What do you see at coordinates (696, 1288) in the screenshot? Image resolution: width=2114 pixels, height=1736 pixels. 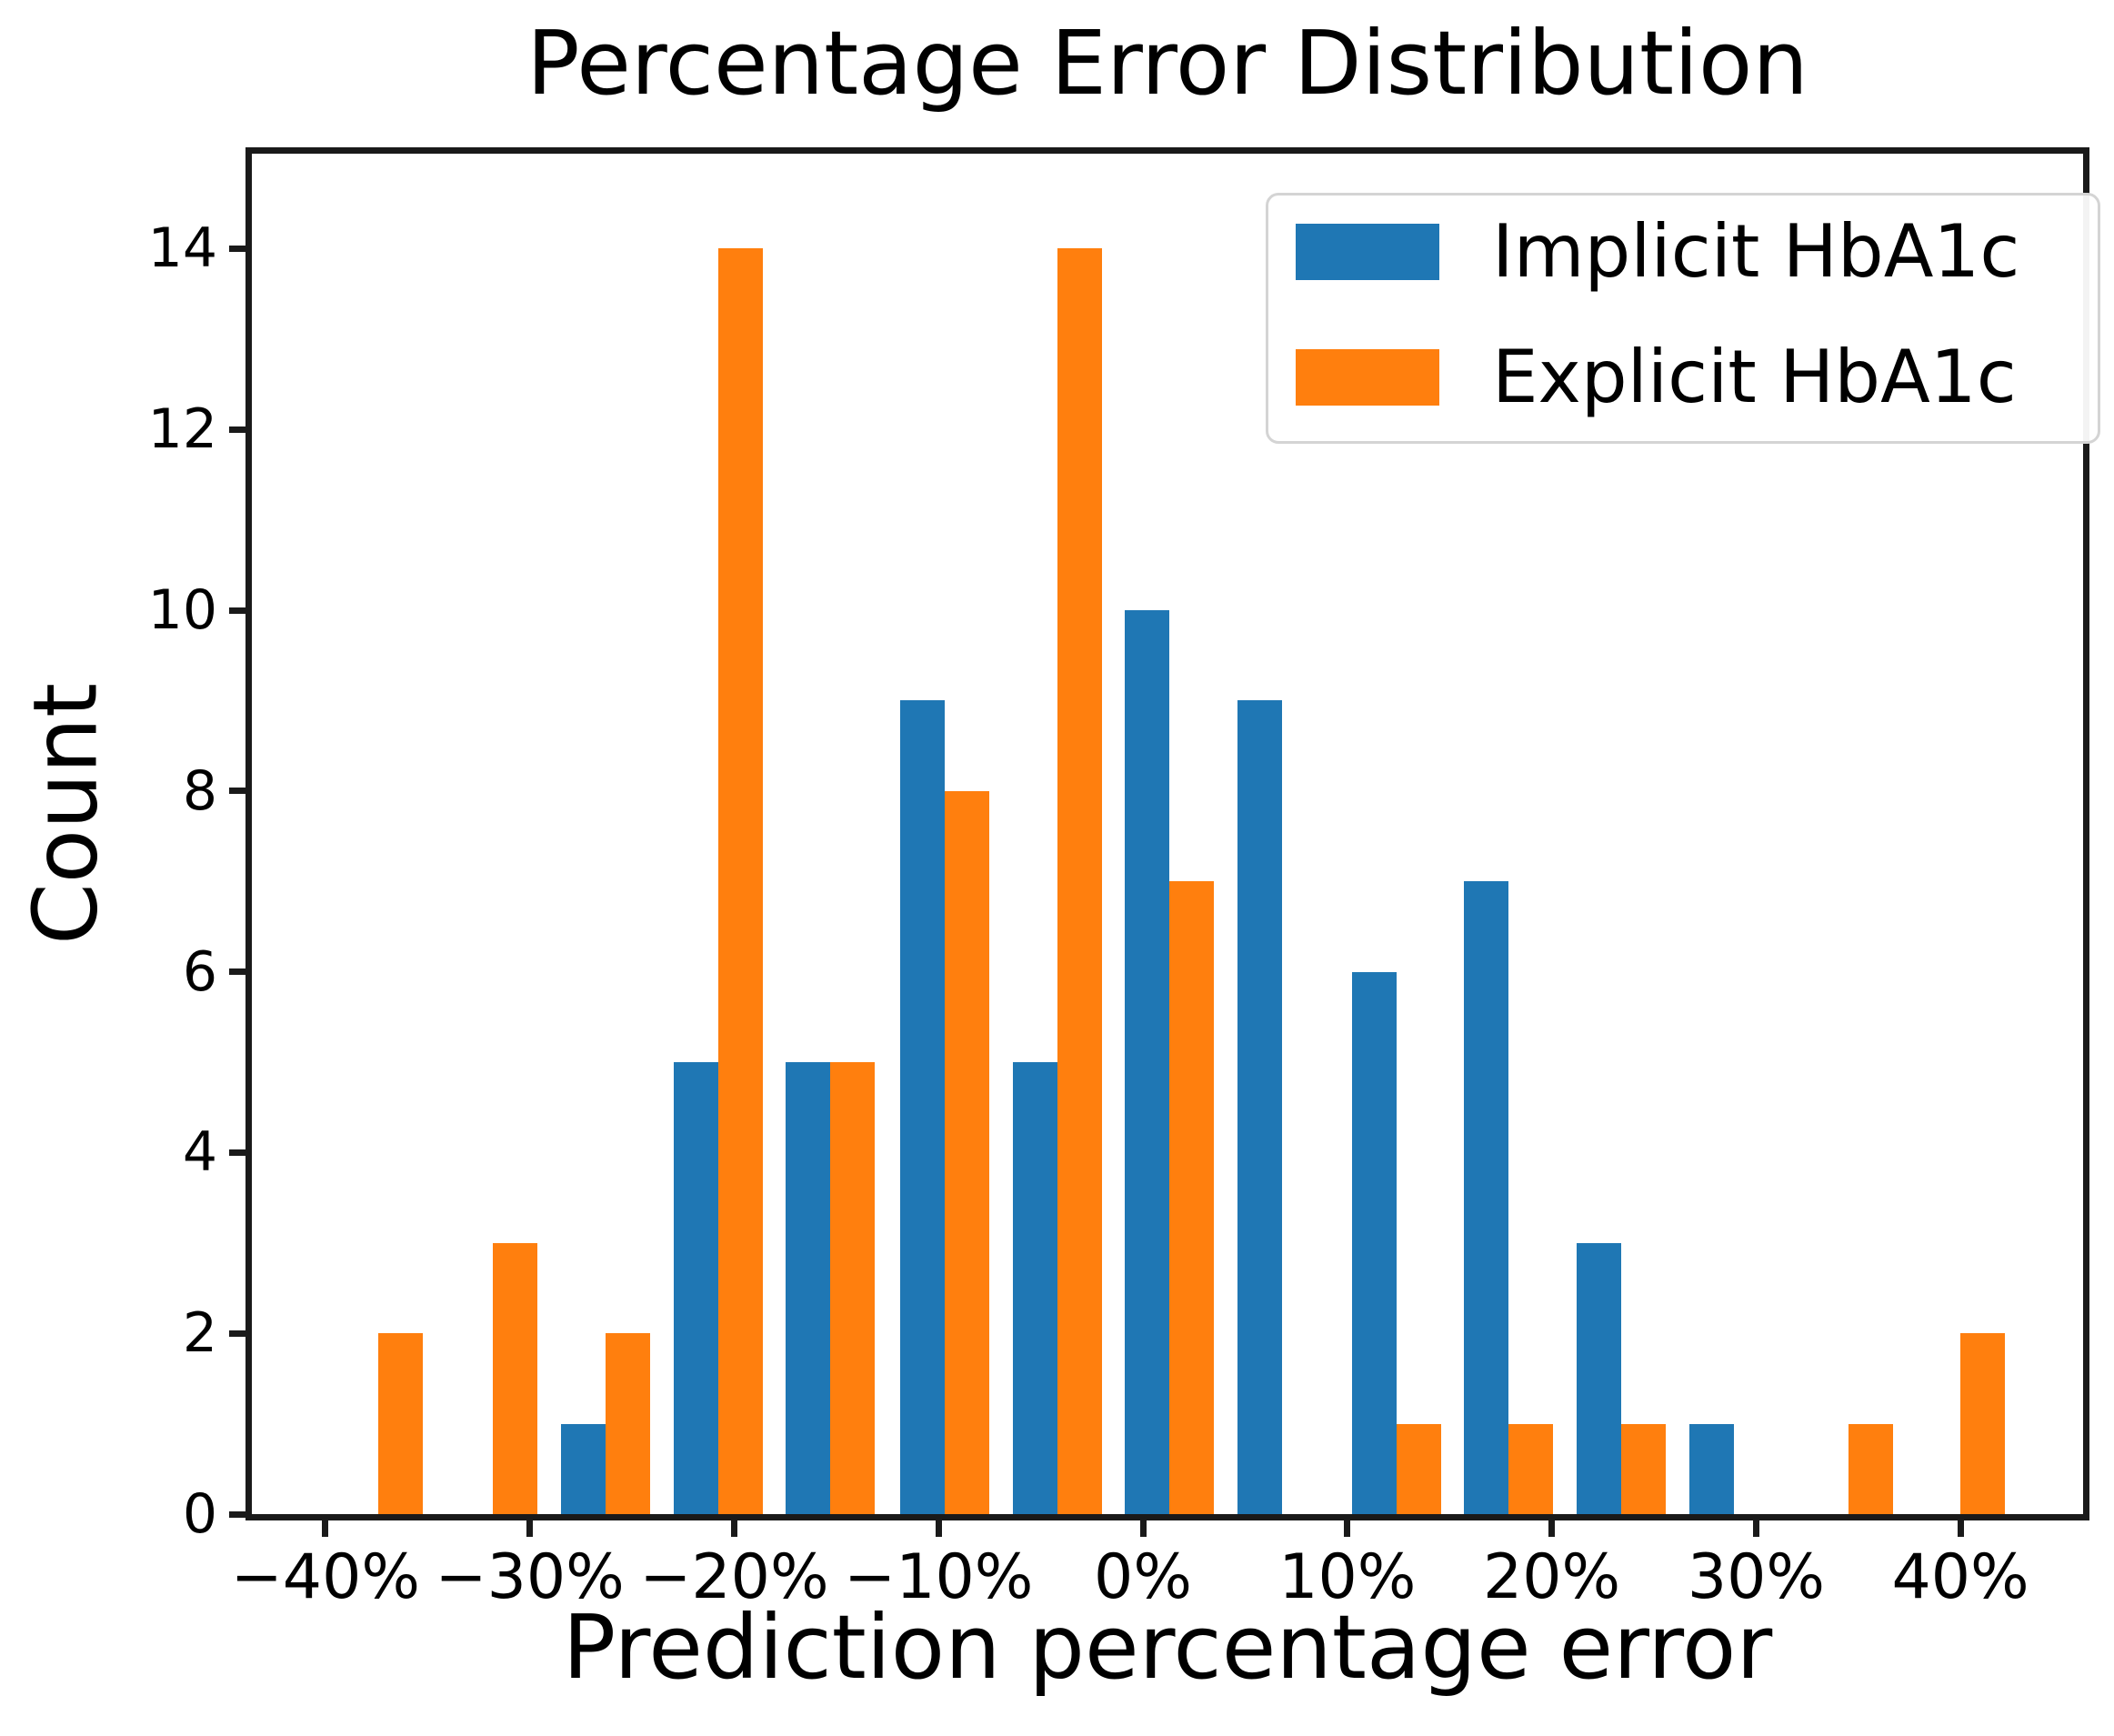 I see `bar-implicit-bin4` at bounding box center [696, 1288].